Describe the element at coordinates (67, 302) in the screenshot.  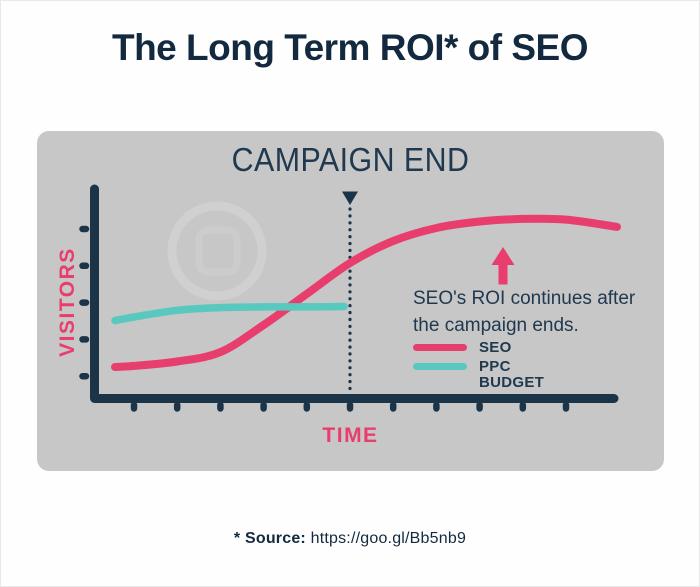
I see `visitors-axis-label: VISITORS` at that location.